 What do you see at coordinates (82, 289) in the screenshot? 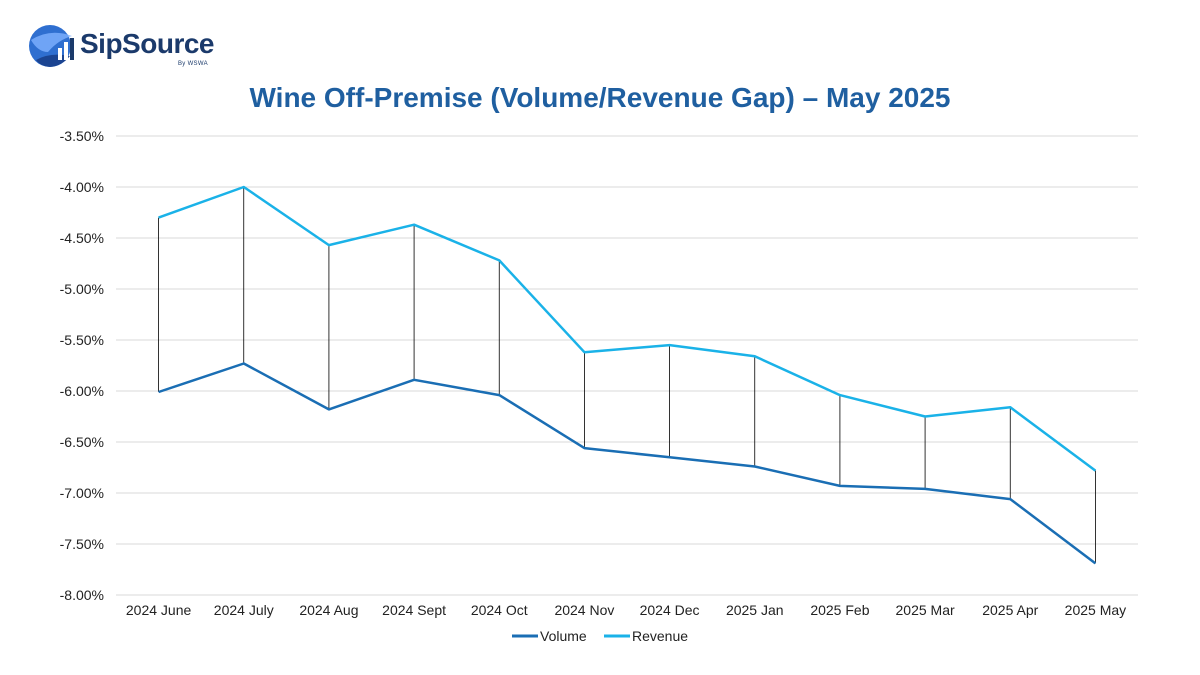
I see `y-tick-label: -5.00%` at bounding box center [82, 289].